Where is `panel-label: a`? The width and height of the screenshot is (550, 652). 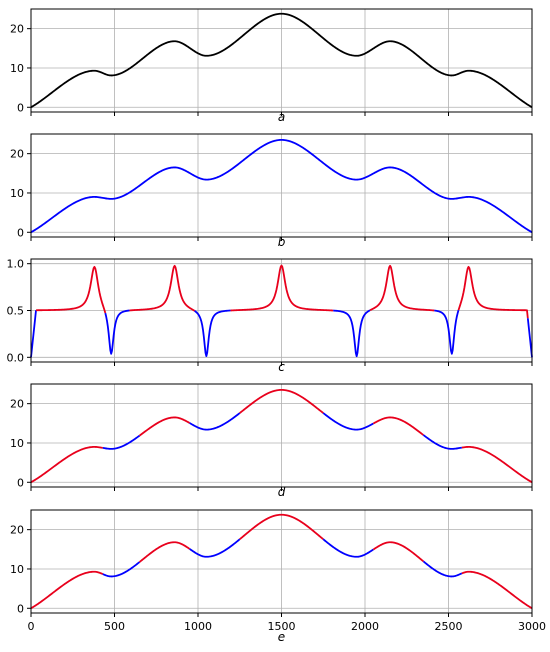 panel-label: a is located at coordinates (281, 117).